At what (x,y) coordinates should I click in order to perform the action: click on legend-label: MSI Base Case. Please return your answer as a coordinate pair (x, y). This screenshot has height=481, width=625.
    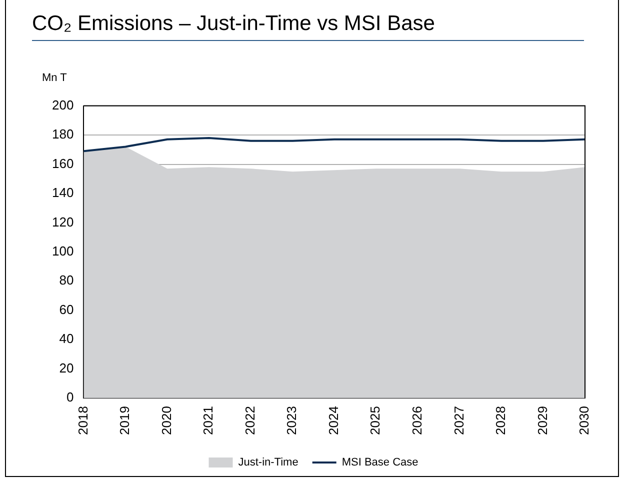
    Looking at the image, I should click on (380, 462).